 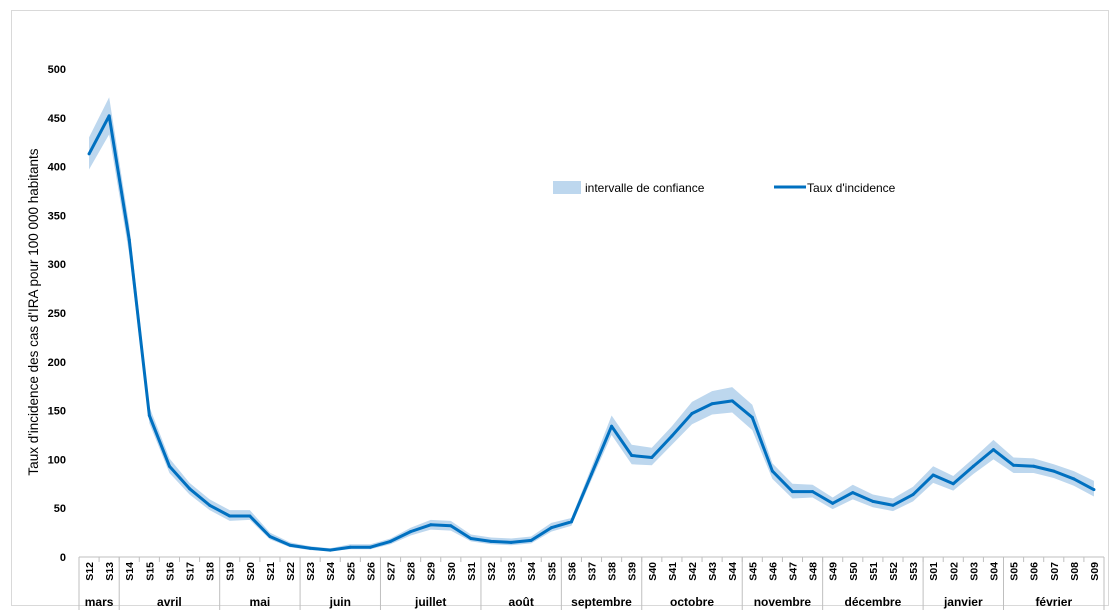 I want to click on data-point-s37, so click(x=591, y=474).